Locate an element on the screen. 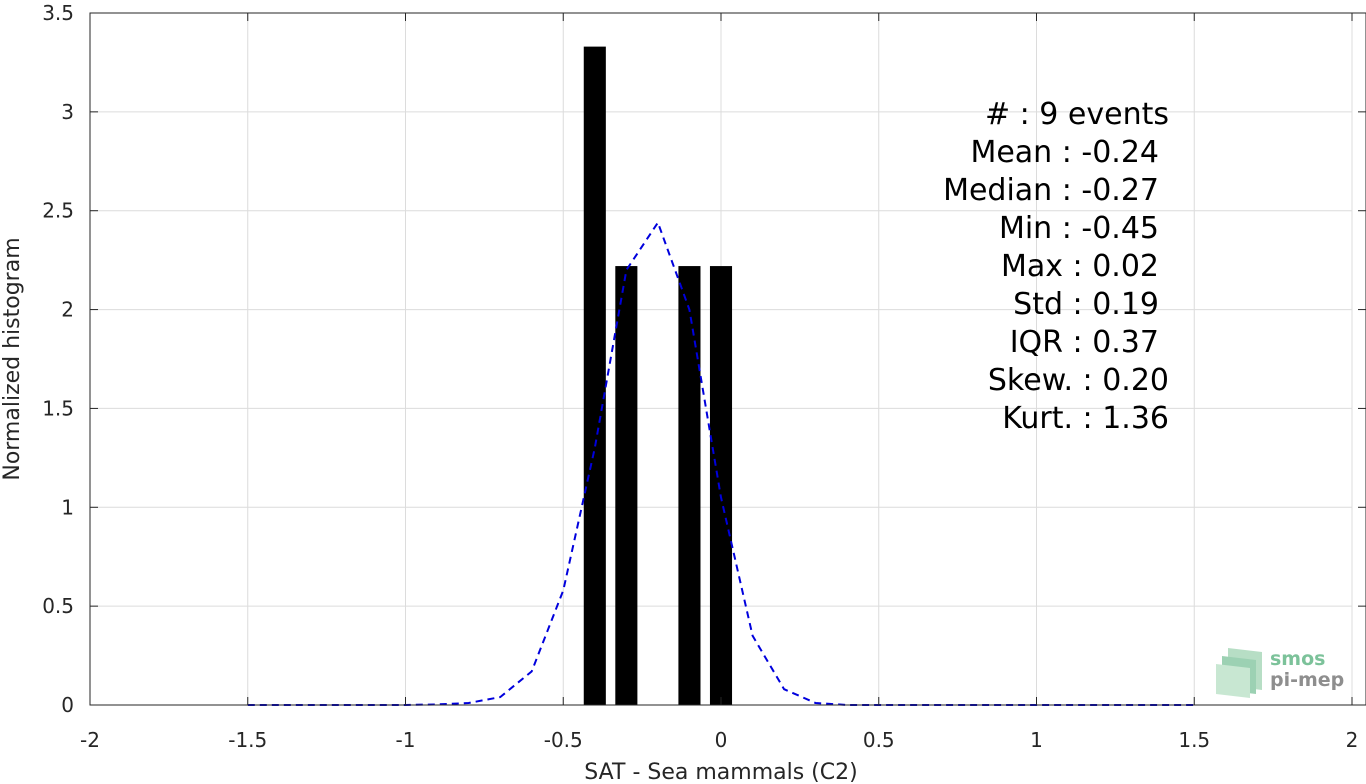 The height and width of the screenshot is (784, 1366). smos-pimep-logo: smos pi-mep is located at coordinates (1280, 673).